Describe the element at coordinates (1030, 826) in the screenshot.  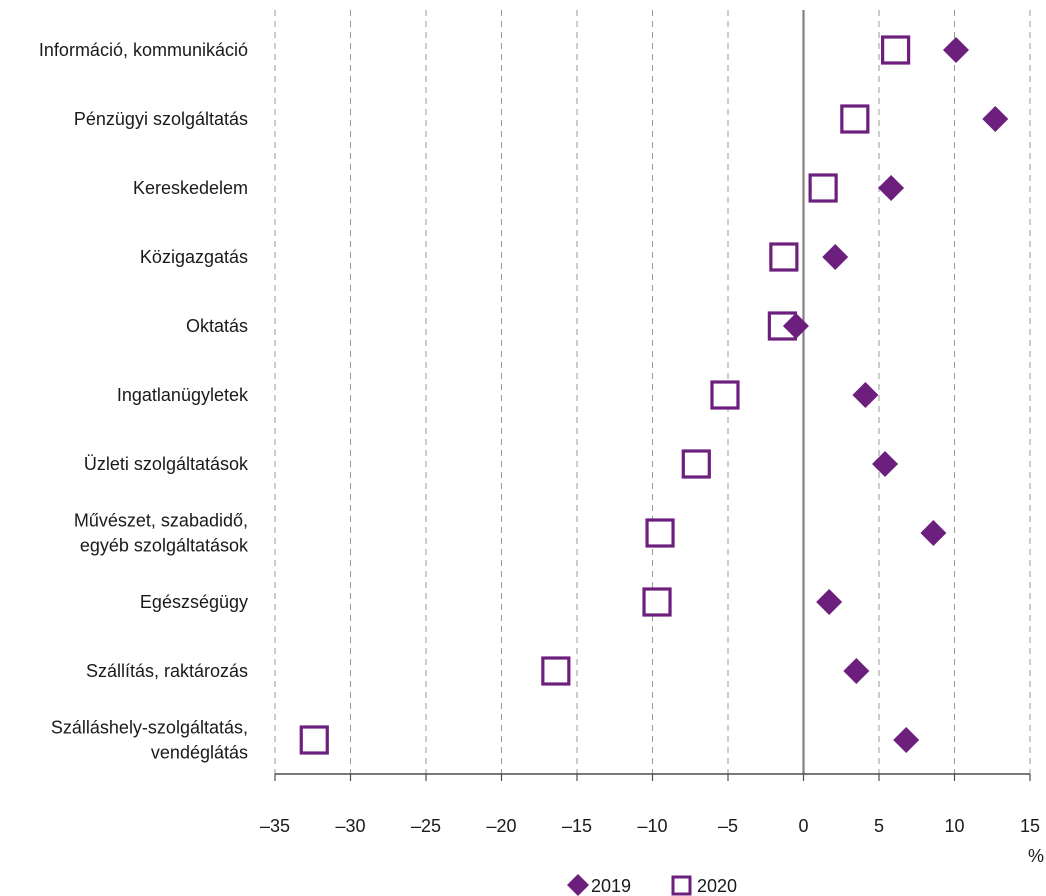
I see `x-tick-label: 15` at that location.